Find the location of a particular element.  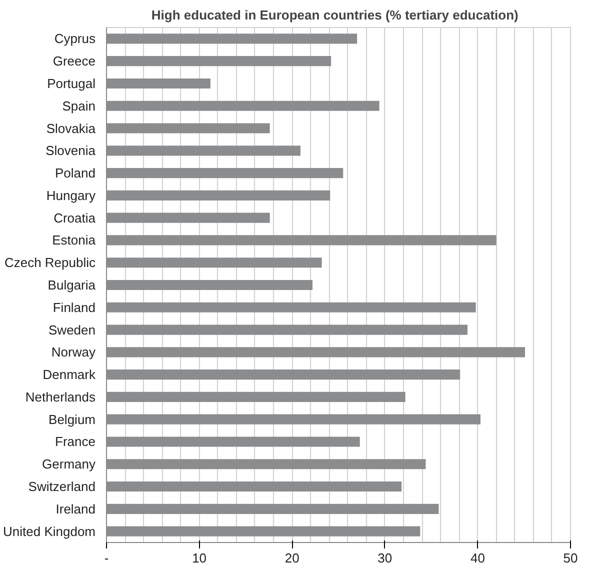

x-tick-label: 40 is located at coordinates (477, 558).